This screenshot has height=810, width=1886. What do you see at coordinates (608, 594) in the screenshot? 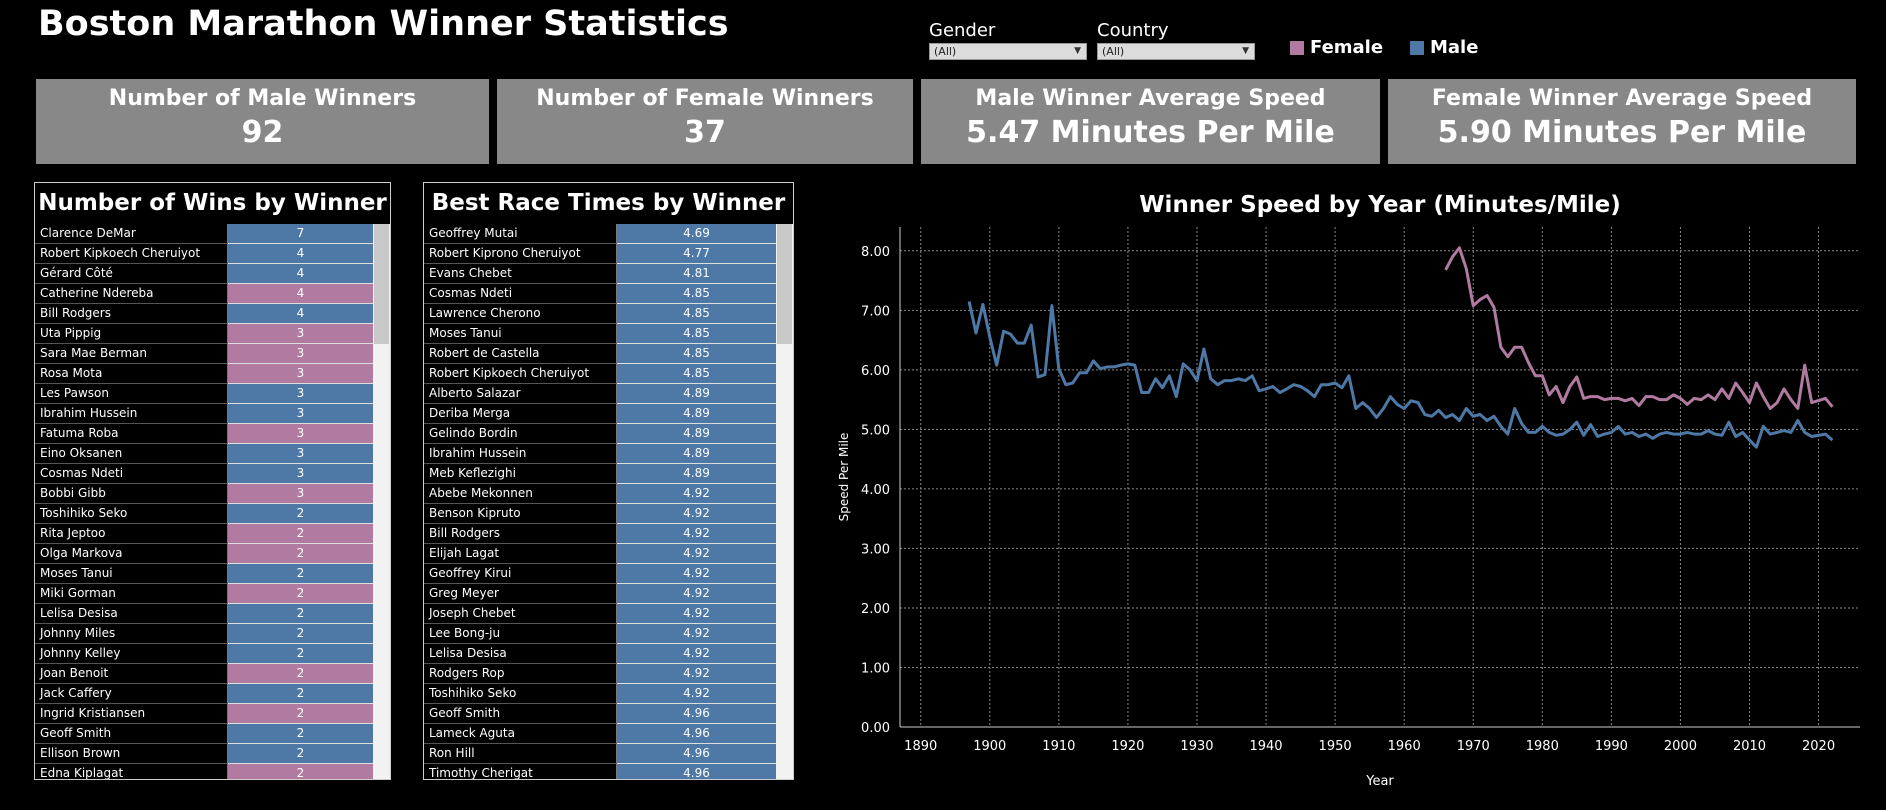
I see `table-row: Greg Meyer 4.92` at bounding box center [608, 594].